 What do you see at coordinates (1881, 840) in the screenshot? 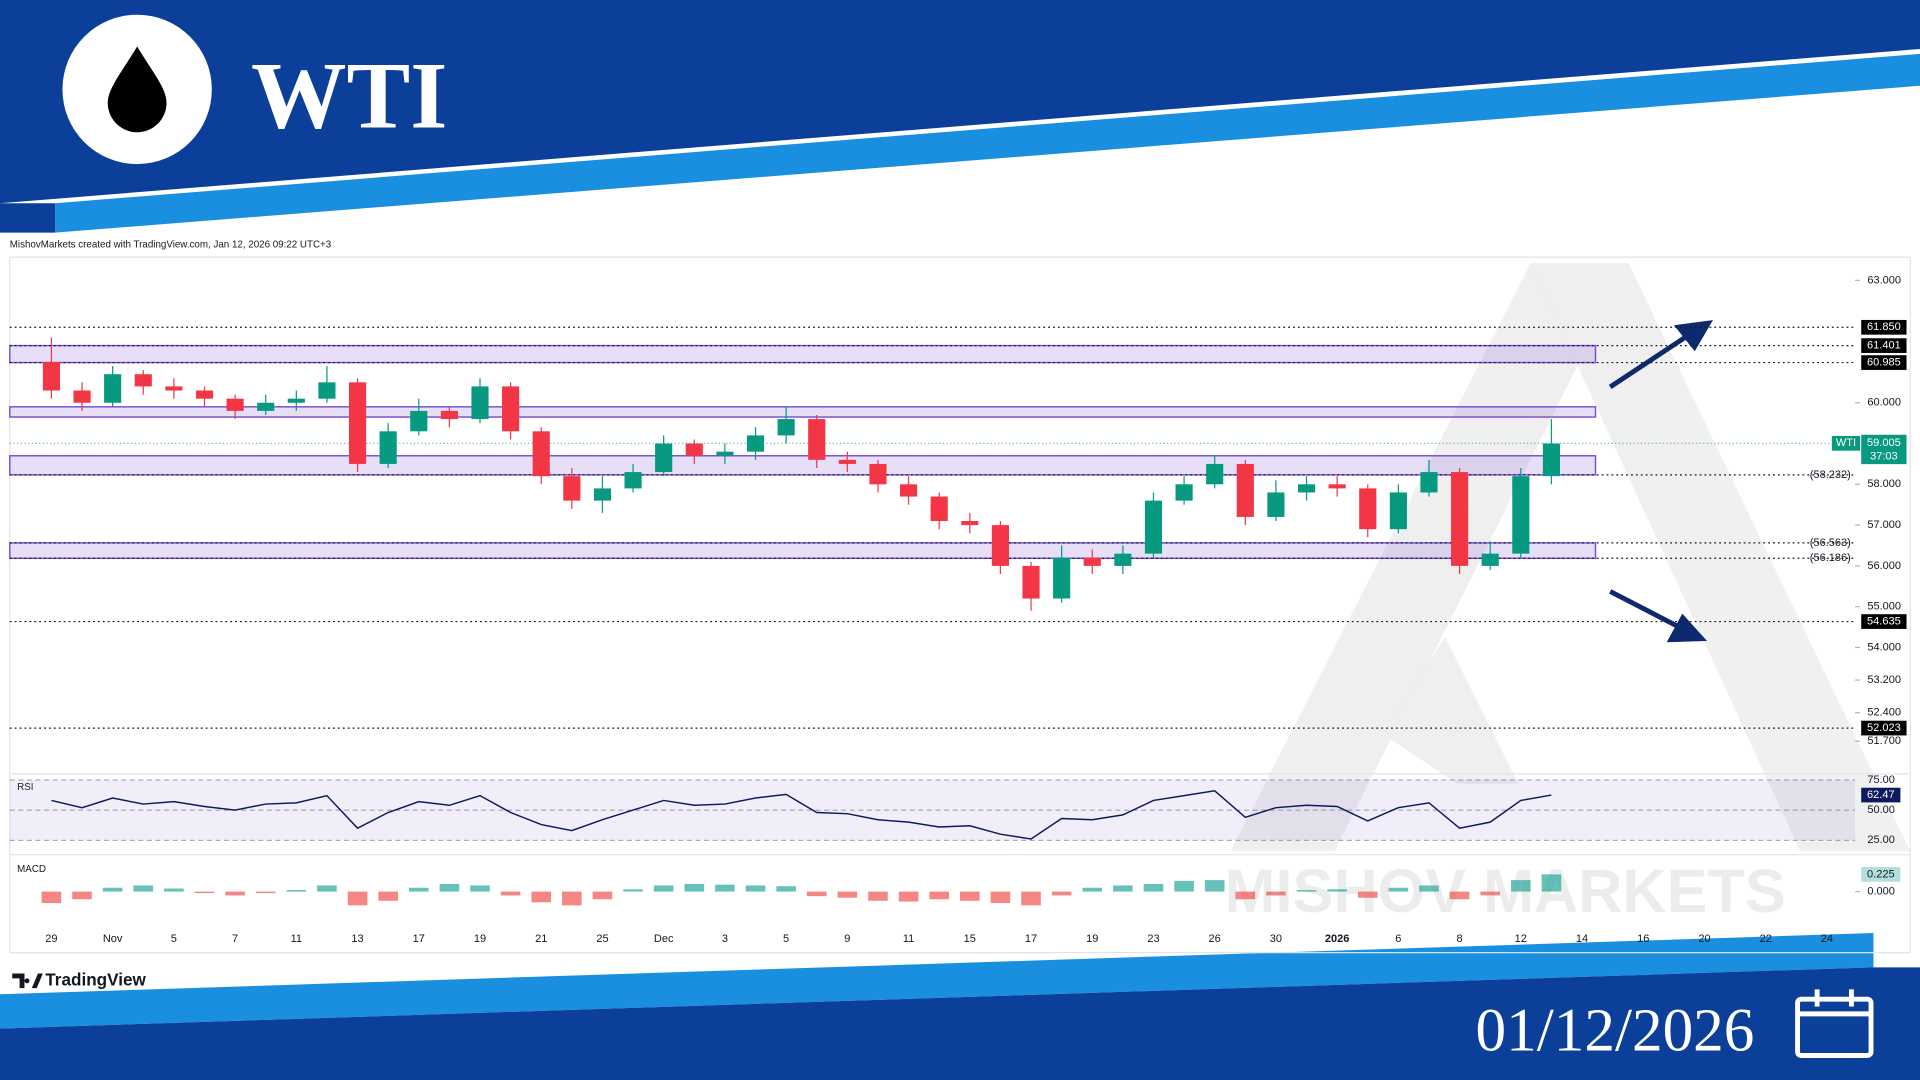
I see `rsi-tick-label: 25.00` at bounding box center [1881, 840].